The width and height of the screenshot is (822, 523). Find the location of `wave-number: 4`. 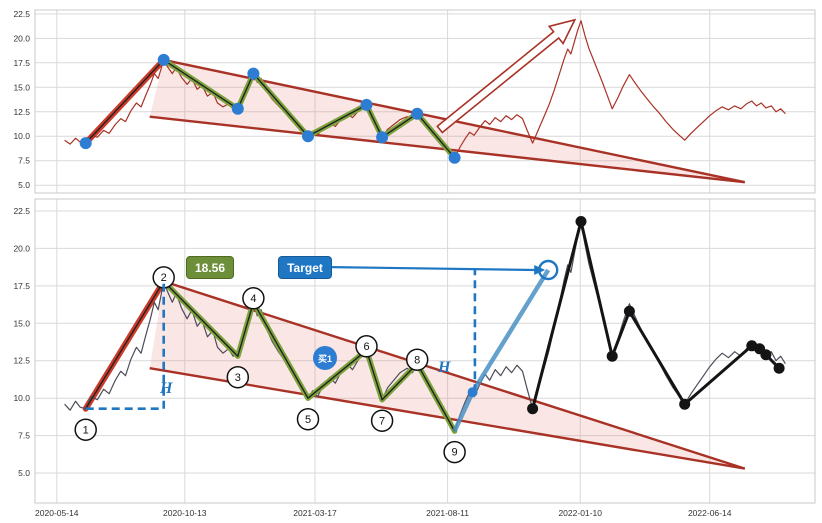

wave-number: 4 is located at coordinates (253, 299).